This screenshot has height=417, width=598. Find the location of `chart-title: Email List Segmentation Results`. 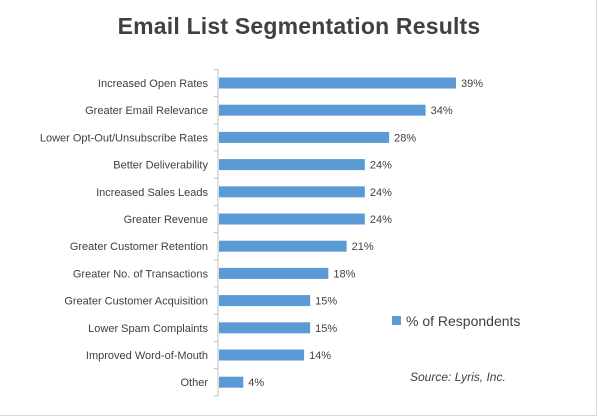

chart-title: Email List Segmentation Results is located at coordinates (299, 26).